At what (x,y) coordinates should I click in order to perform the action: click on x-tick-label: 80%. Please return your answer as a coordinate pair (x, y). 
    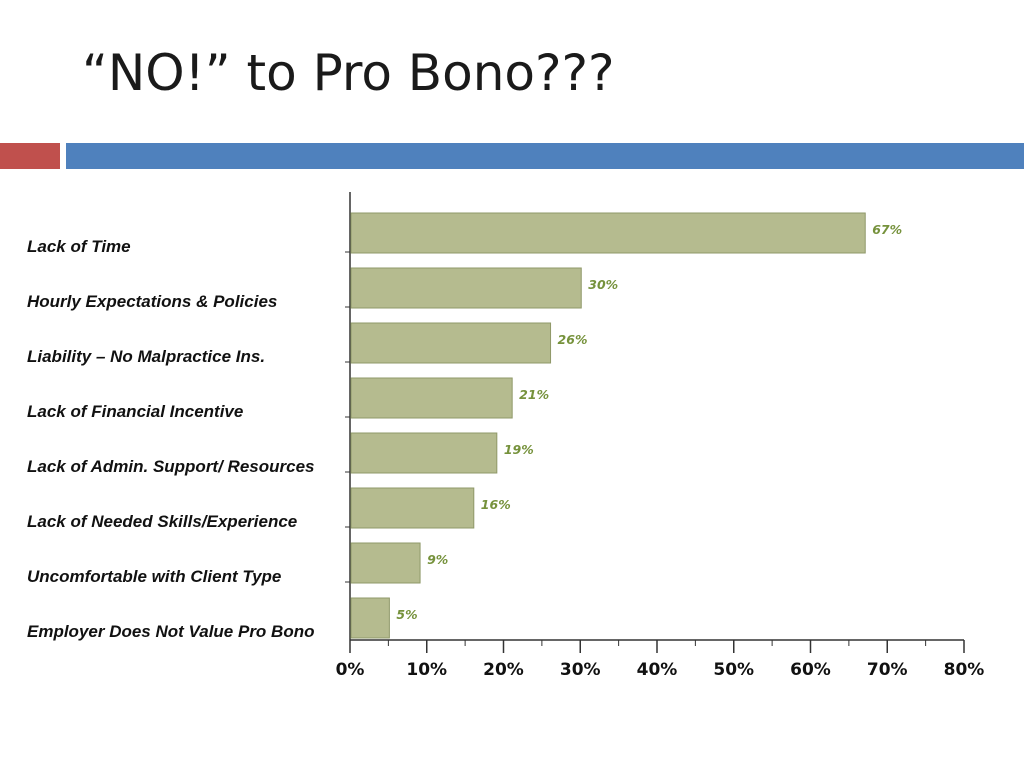
    Looking at the image, I should click on (964, 670).